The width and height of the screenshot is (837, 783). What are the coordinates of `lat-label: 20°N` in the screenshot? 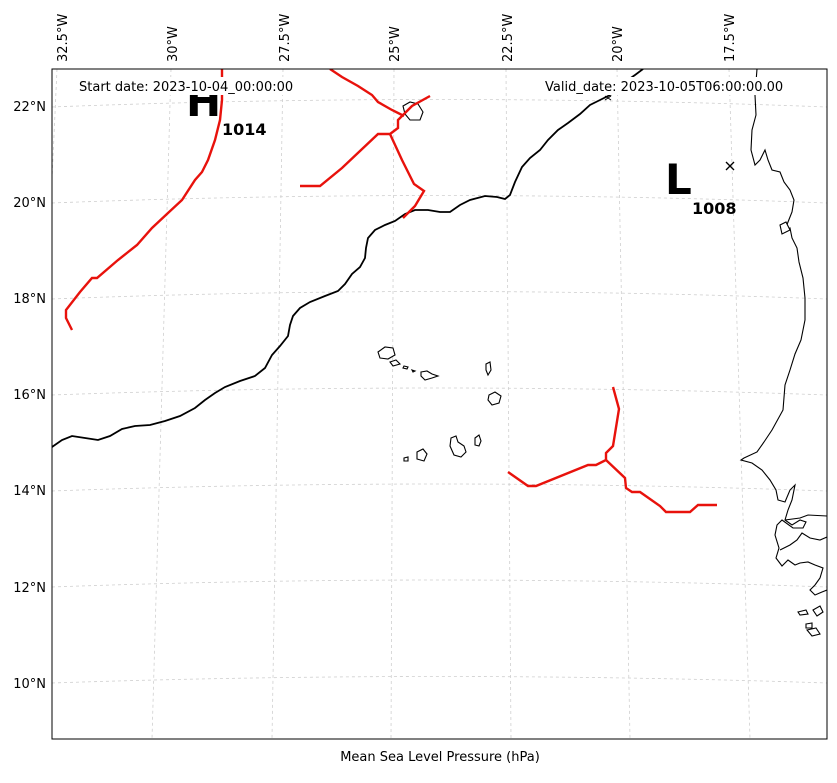 It's located at (29, 203).